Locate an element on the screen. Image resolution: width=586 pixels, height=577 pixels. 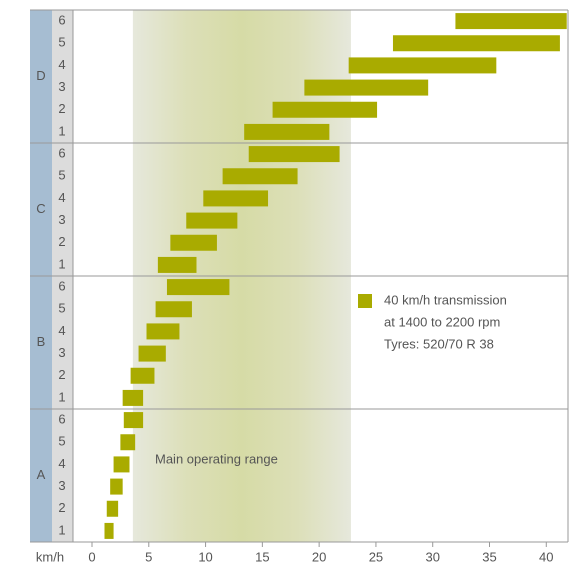
legend-swatch is located at coordinates (365, 301).